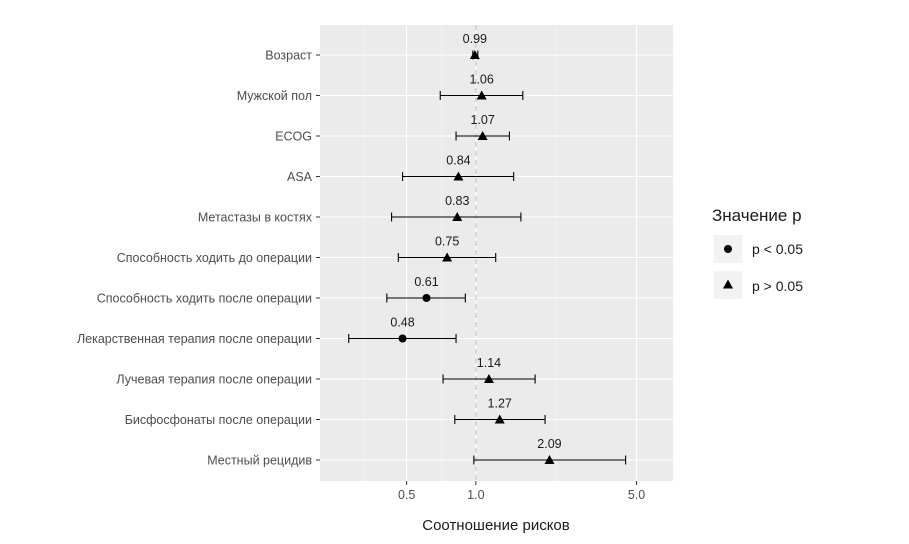  I want to click on legend-triangle-icon, so click(728, 284).